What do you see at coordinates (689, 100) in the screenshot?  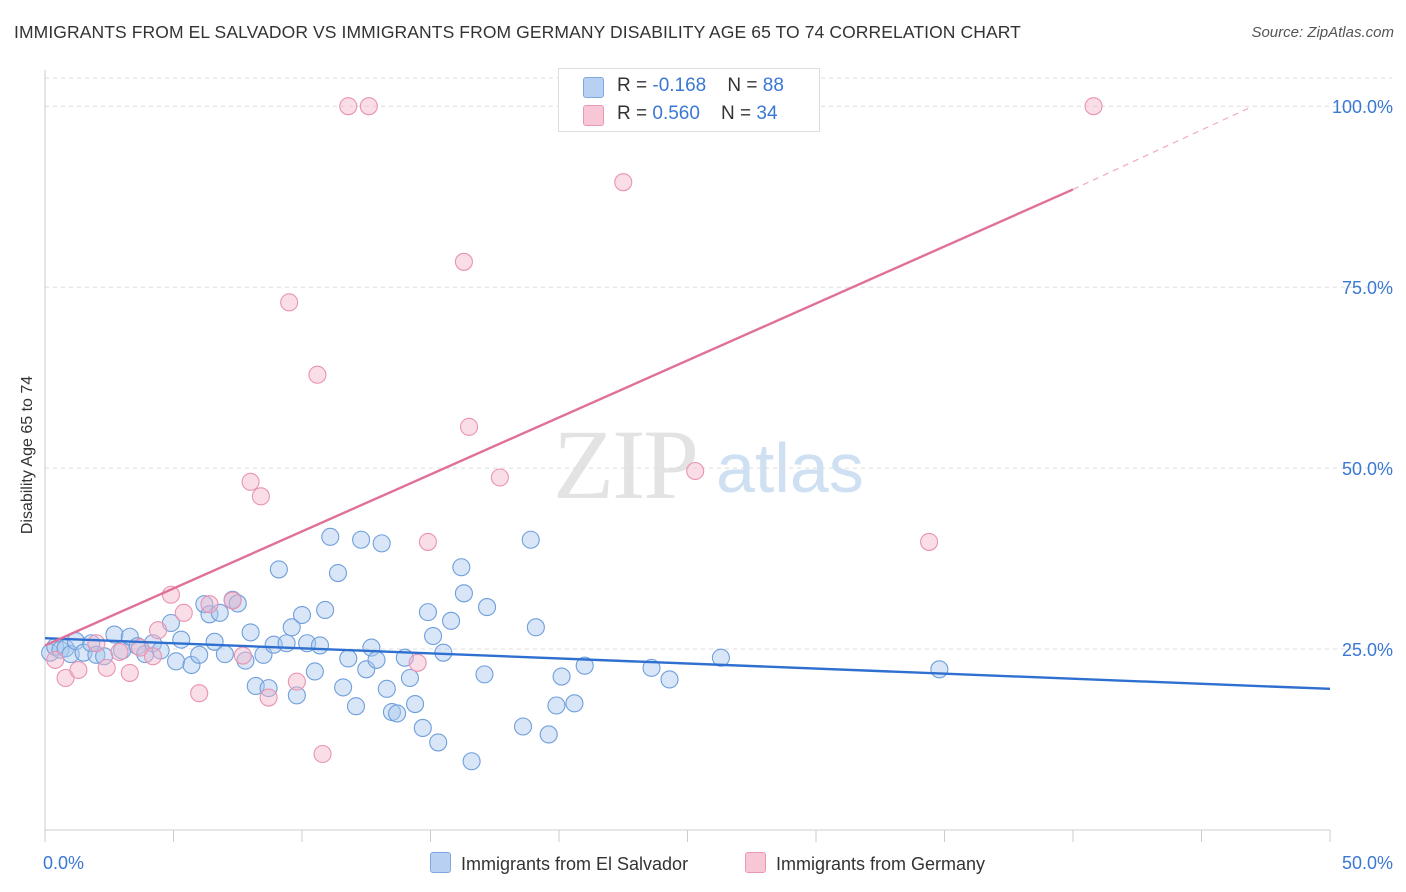 I see `correlation-legend: R = -0.168 N = 88 R = 0.560 N = 34` at bounding box center [689, 100].